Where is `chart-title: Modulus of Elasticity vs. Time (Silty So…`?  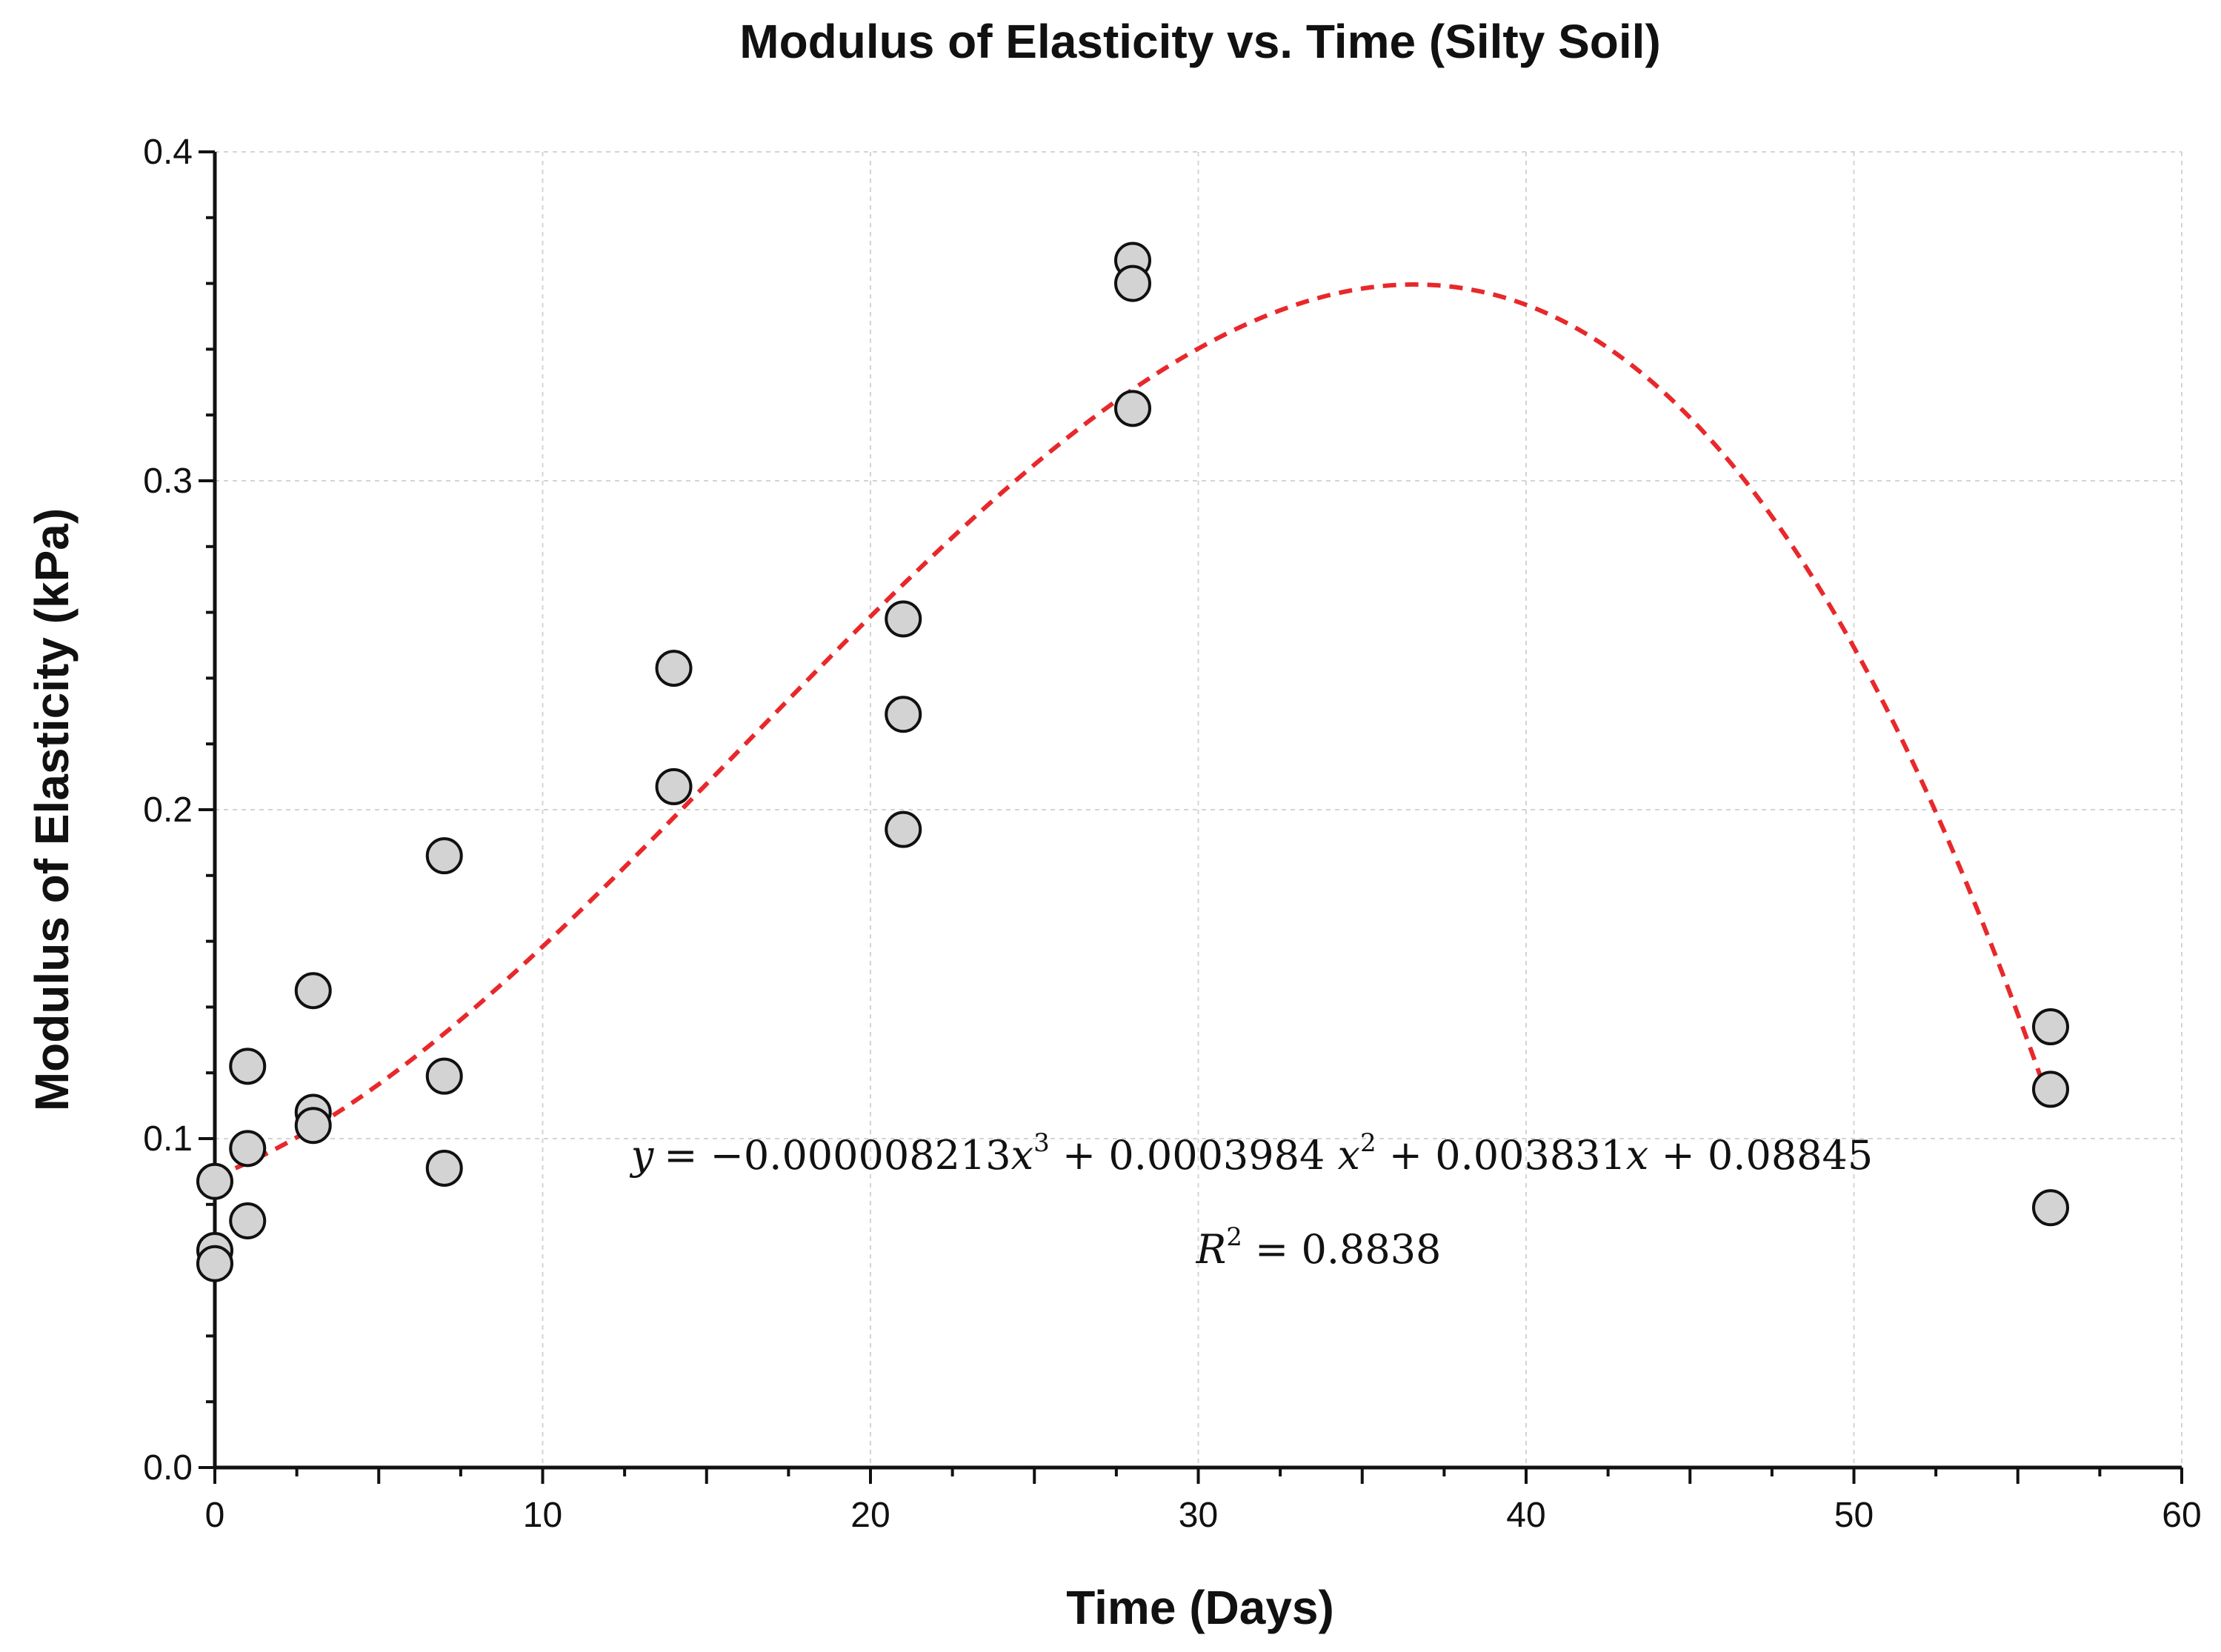 chart-title: Modulus of Elasticity vs. Time (Silty So… is located at coordinates (1200, 41).